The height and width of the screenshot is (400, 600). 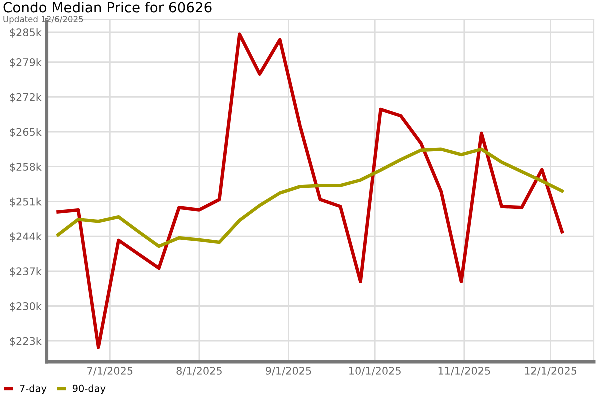 I want to click on y-tick-label: $230k, so click(x=26, y=307).